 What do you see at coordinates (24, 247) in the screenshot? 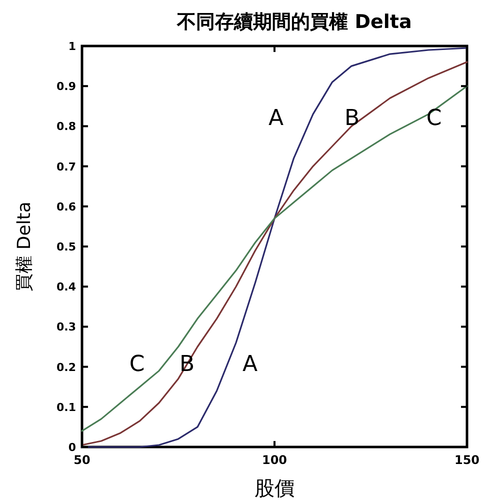
I see `y-axis-title: 買權 Delta` at bounding box center [24, 247].